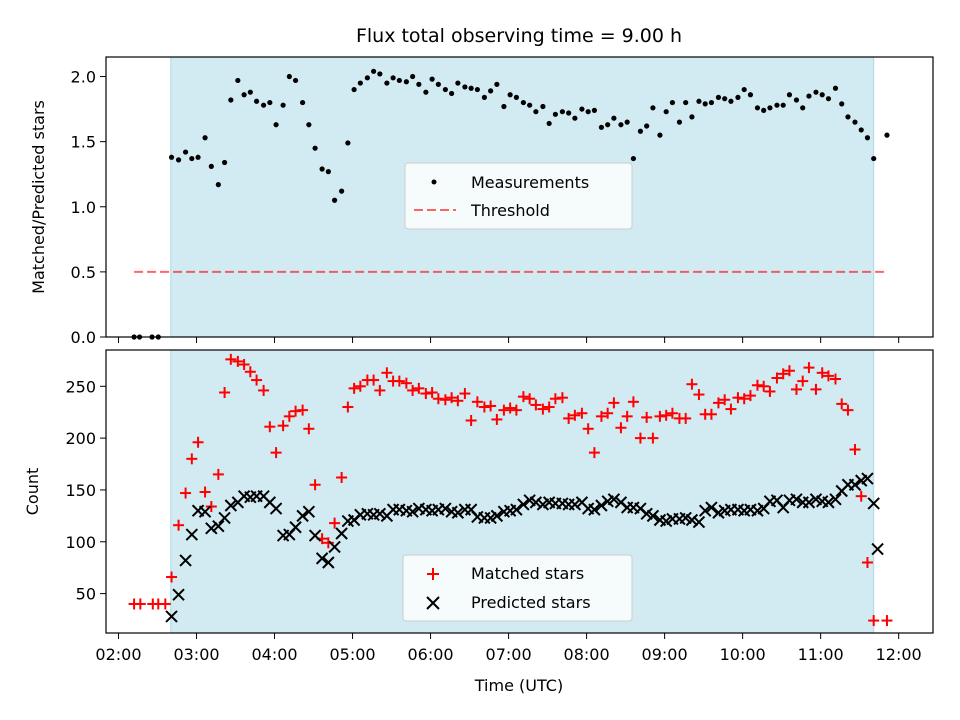 The image size is (960, 720). Describe the element at coordinates (433, 574) in the screenshot. I see `legend-matched-marker` at that location.